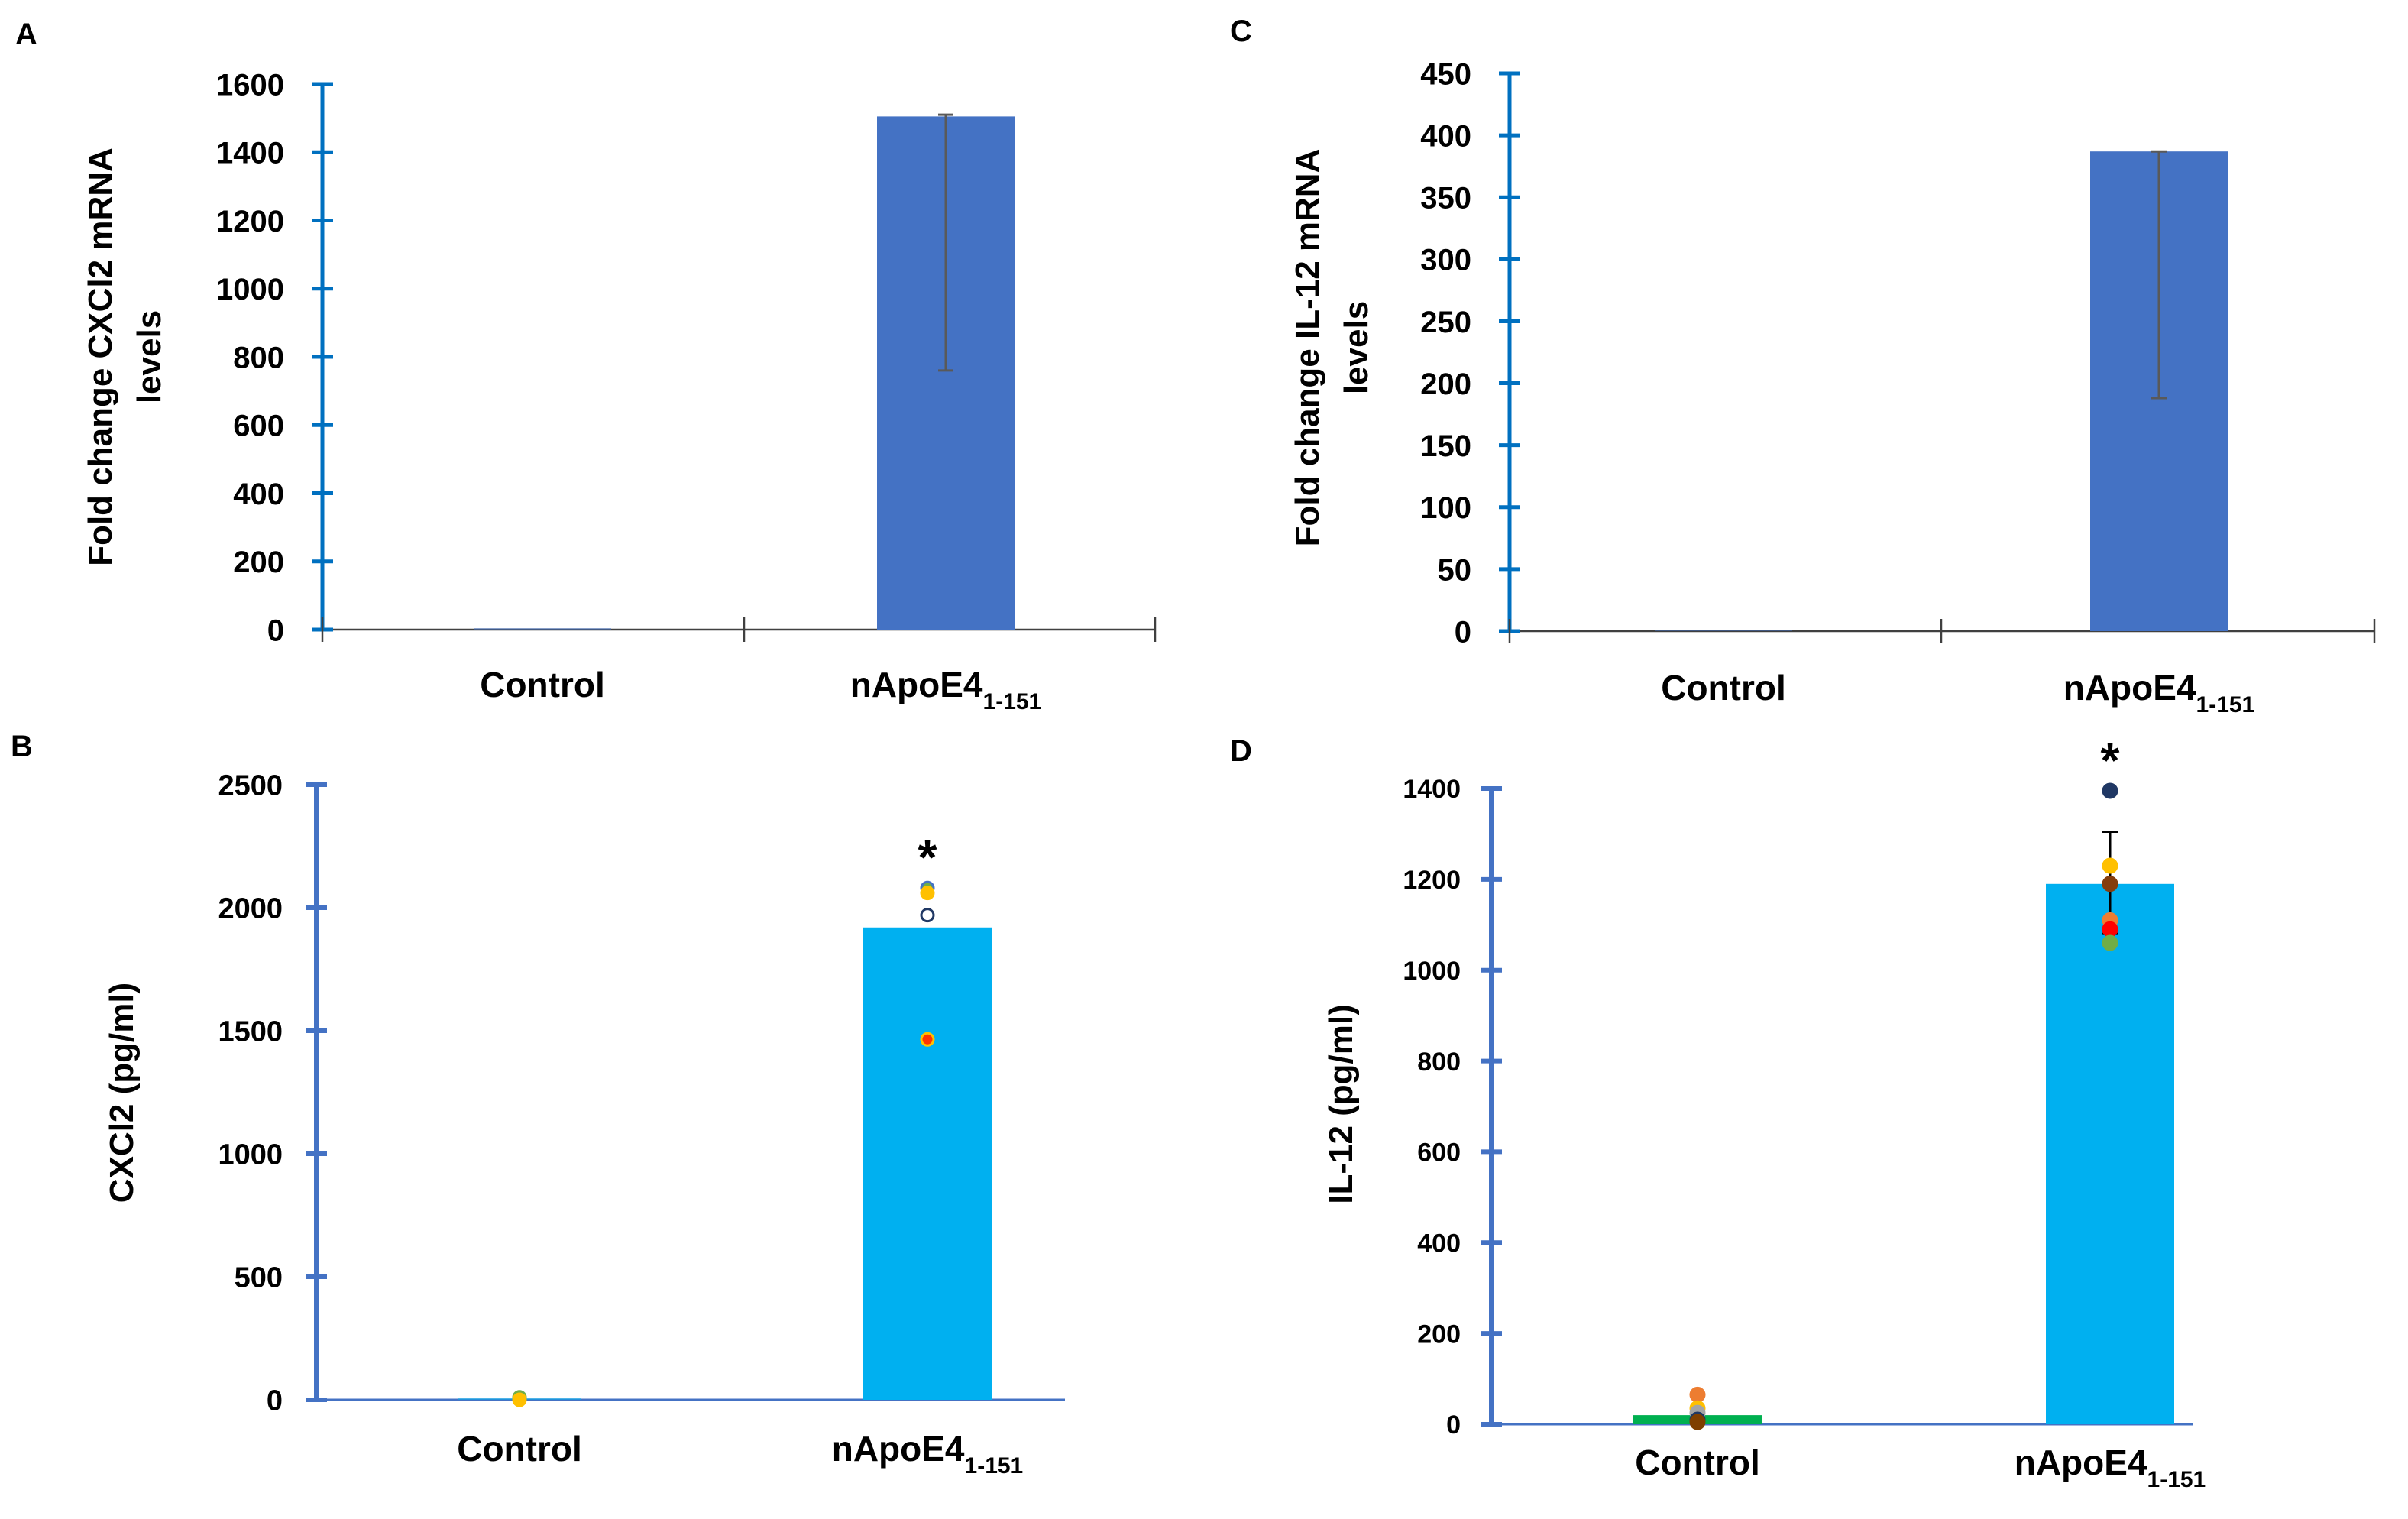  What do you see at coordinates (122, 1093) in the screenshot?
I see `y-axis-title: CXCl2 (pg/ml)` at bounding box center [122, 1093].